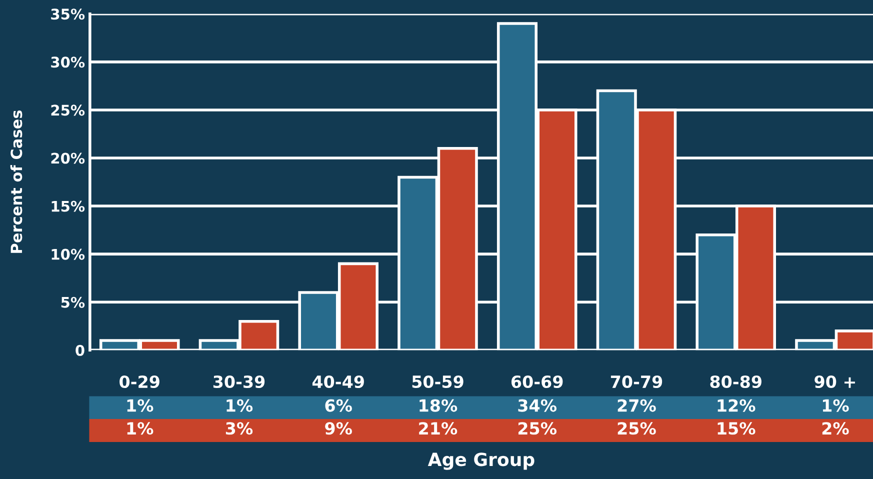  Describe the element at coordinates (68, 206) in the screenshot. I see `y-tick-label: 15%` at that location.